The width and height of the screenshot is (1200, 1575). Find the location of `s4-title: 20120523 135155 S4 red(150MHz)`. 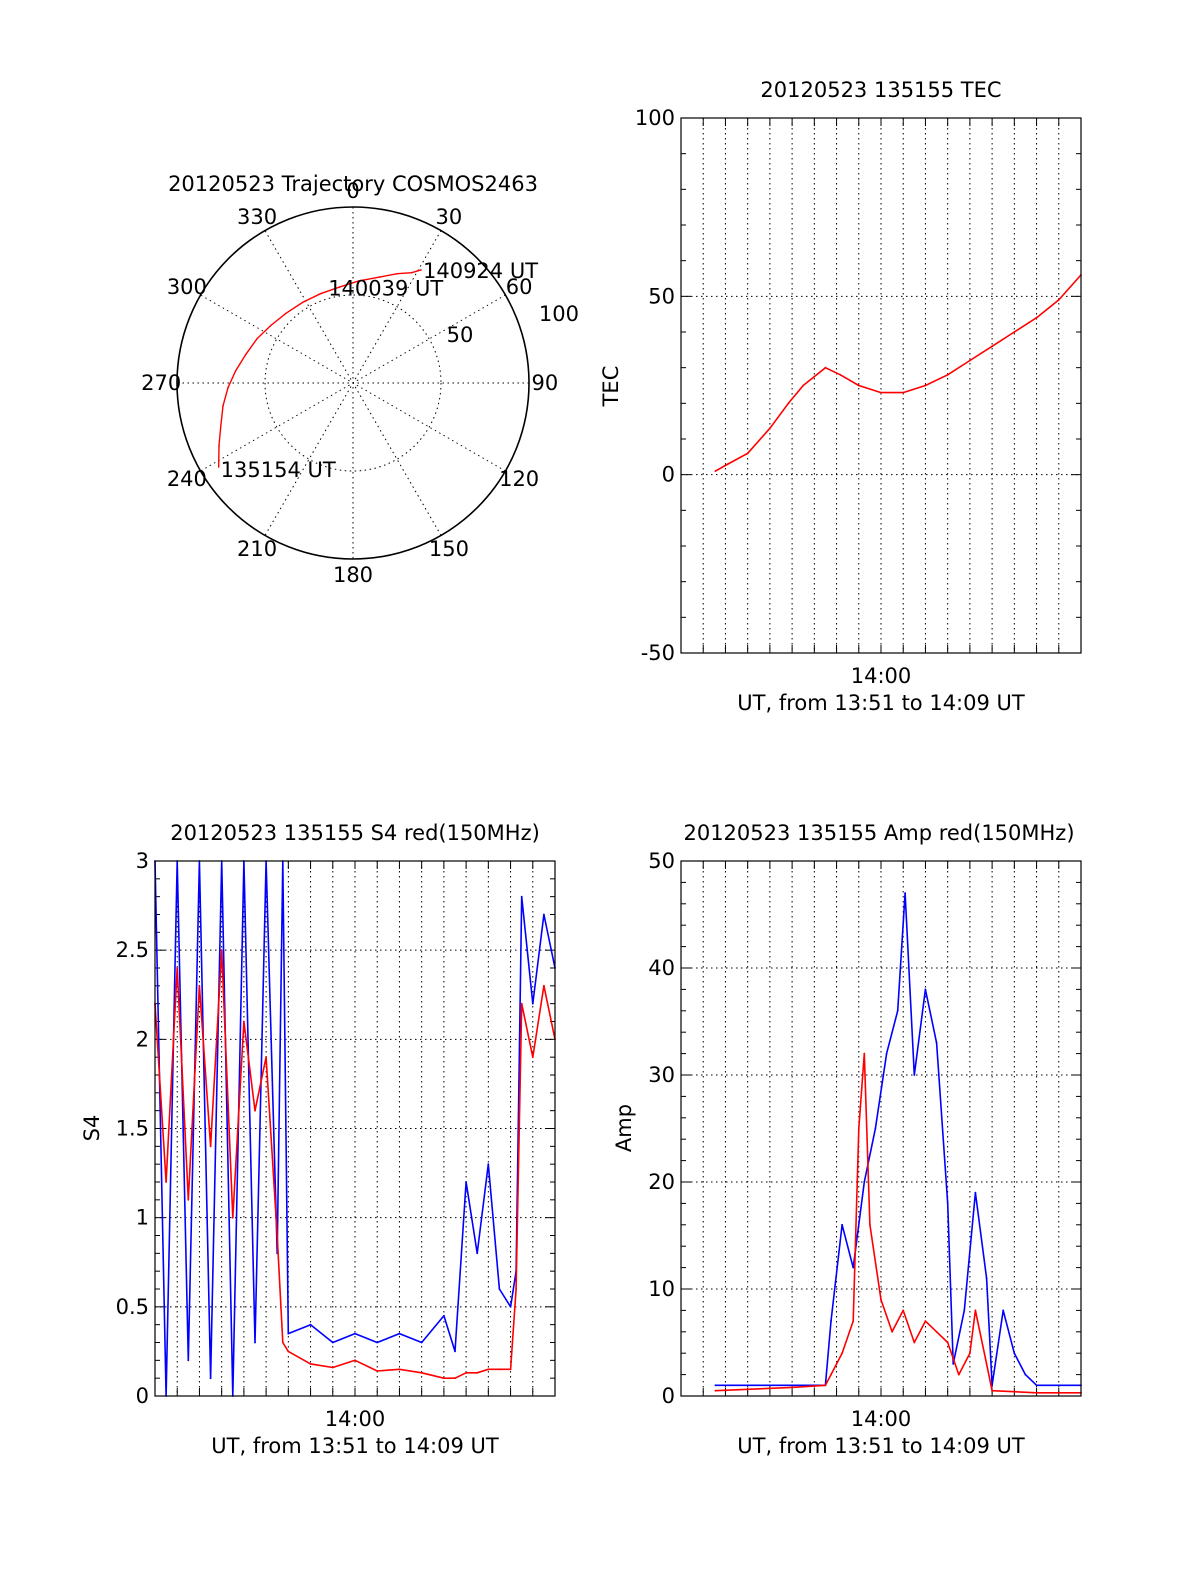

s4-title: 20120523 135155 S4 red(150MHz) is located at coordinates (355, 833).